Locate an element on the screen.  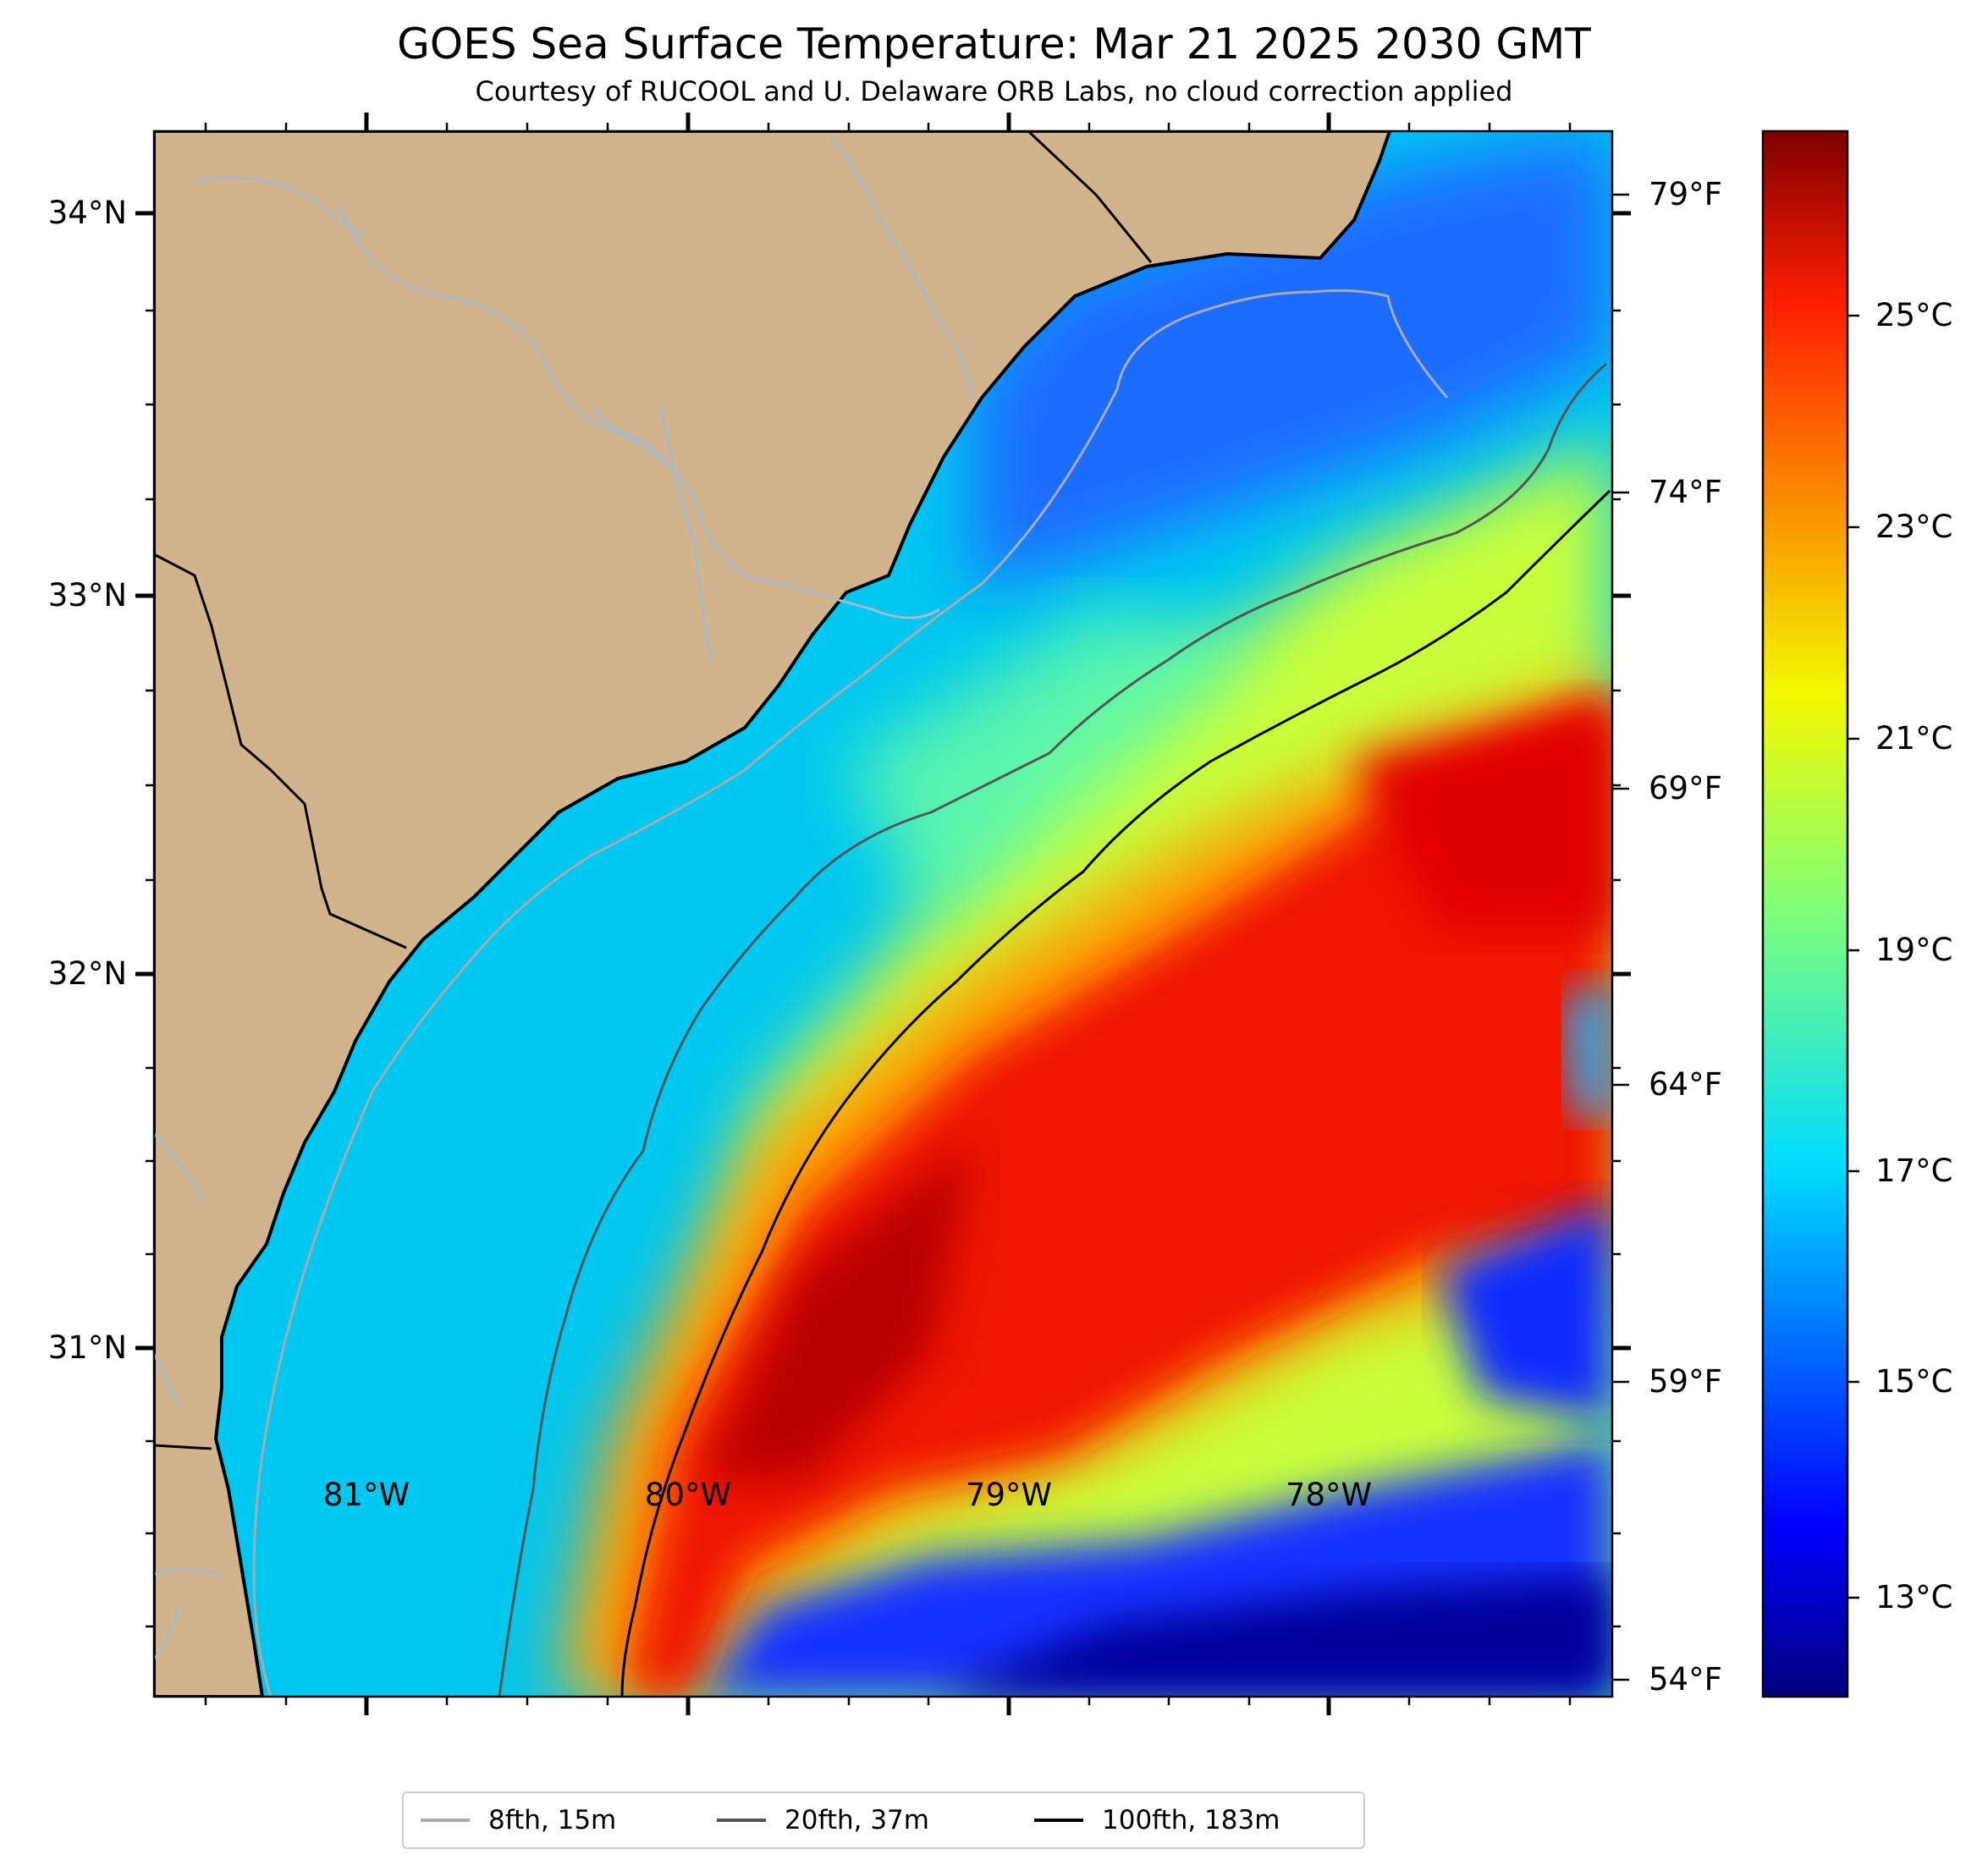
colorbar is located at coordinates (1805, 914).